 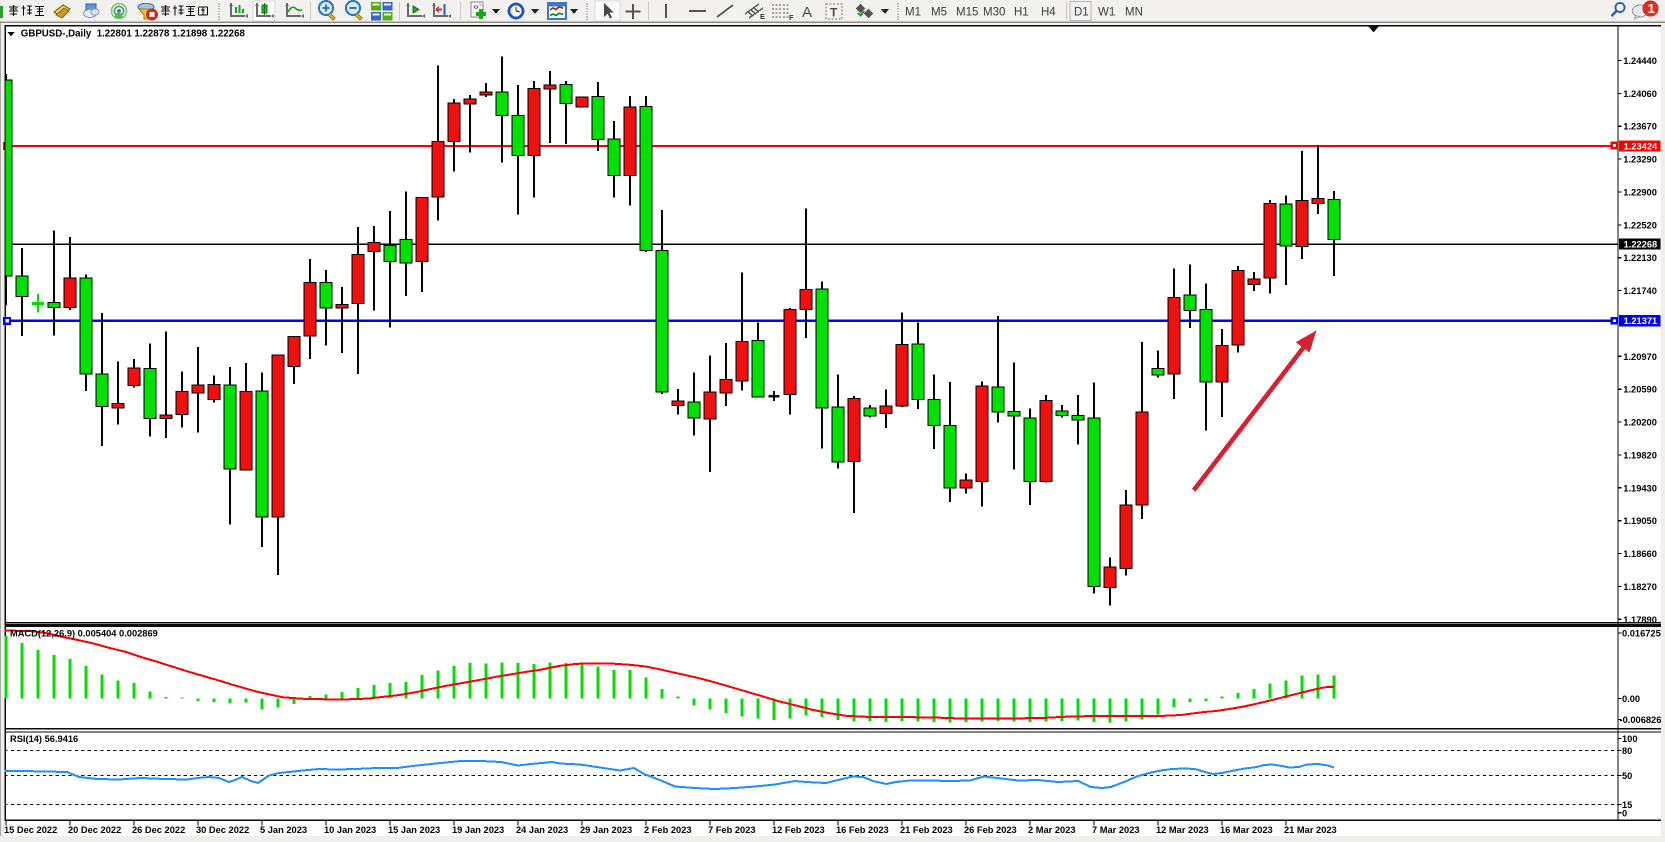 I want to click on svg-text: M15, so click(x=967, y=13).